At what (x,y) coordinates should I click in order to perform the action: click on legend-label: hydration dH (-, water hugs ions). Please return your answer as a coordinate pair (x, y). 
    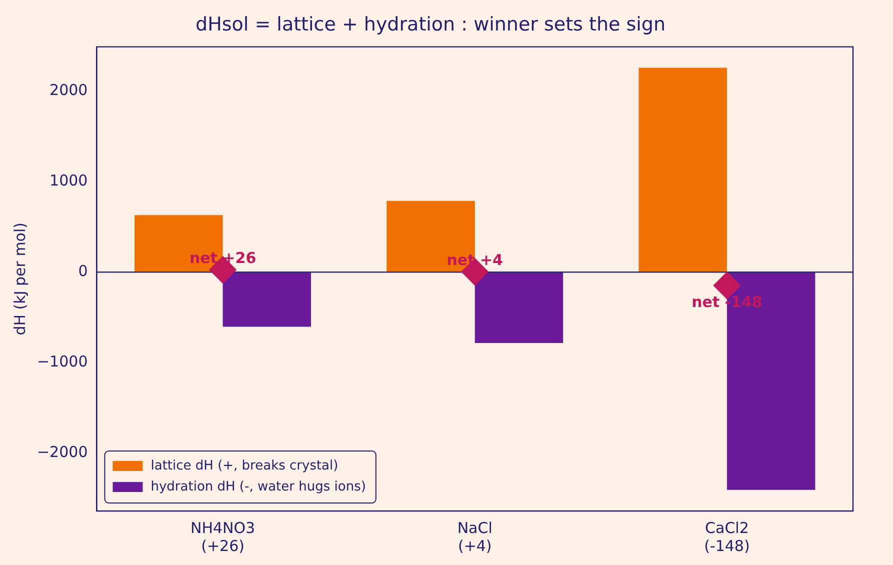
    Looking at the image, I should click on (258, 486).